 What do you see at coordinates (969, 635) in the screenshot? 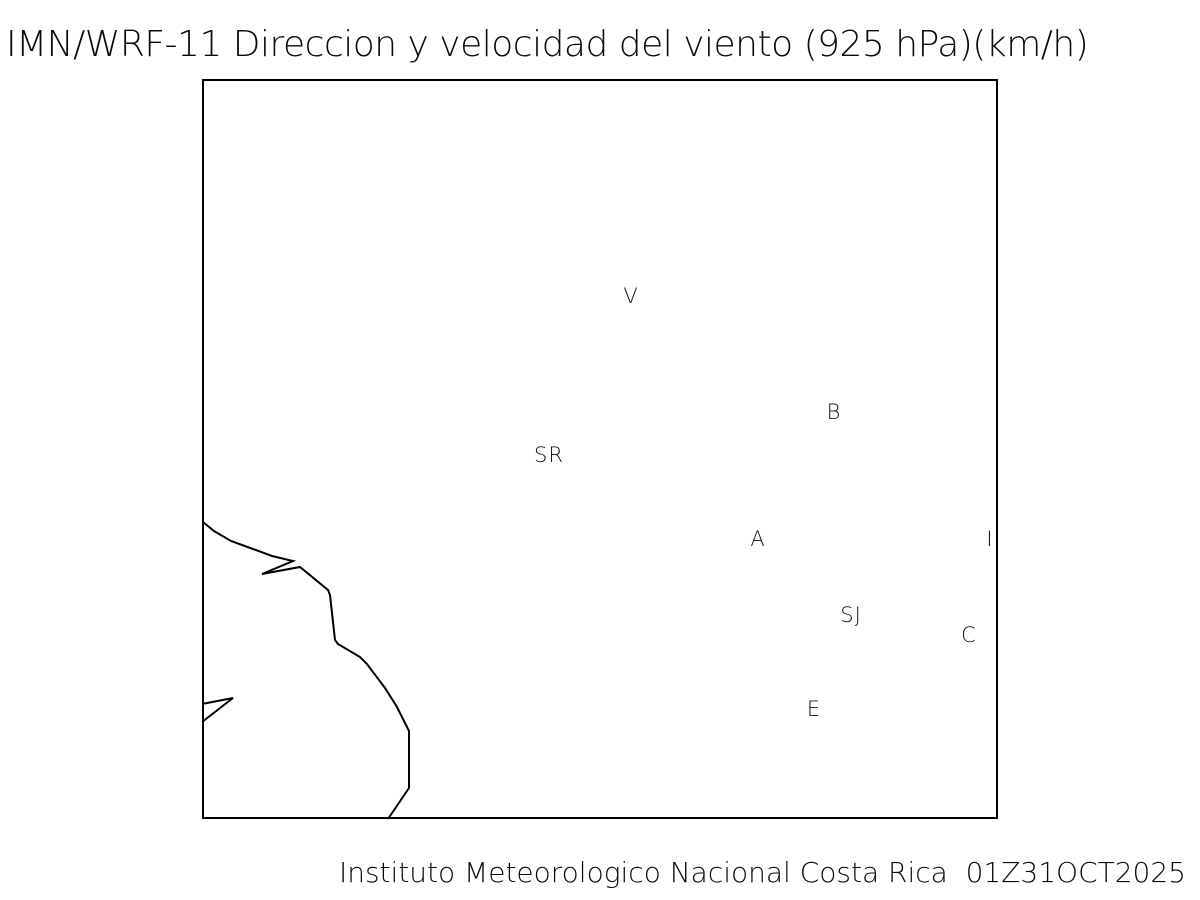
I see `station-label-c: C` at bounding box center [969, 635].